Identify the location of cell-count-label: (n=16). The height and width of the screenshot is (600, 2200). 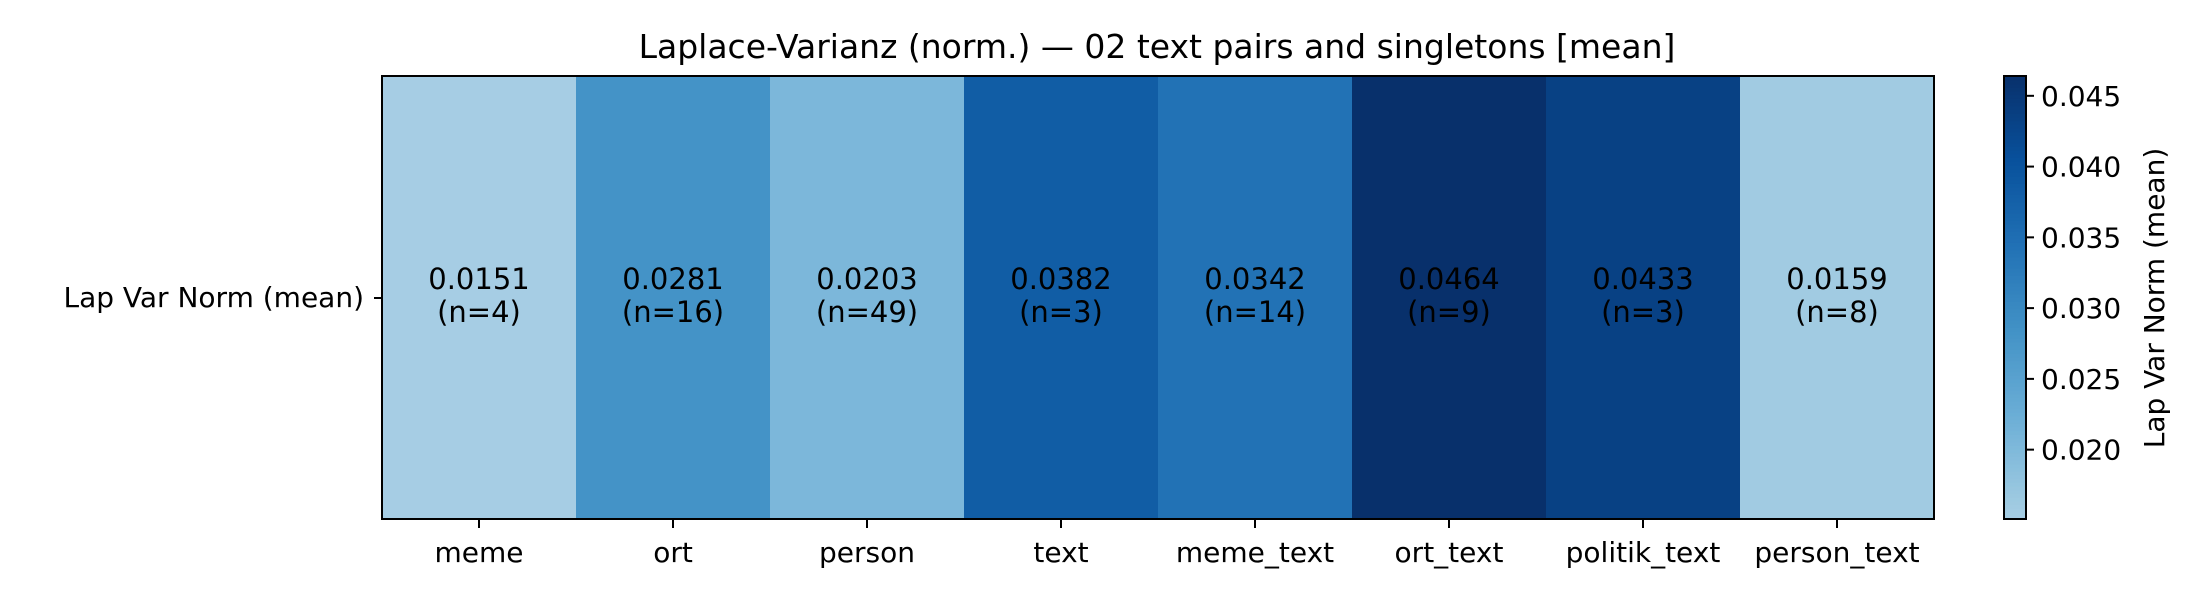
(673, 312).